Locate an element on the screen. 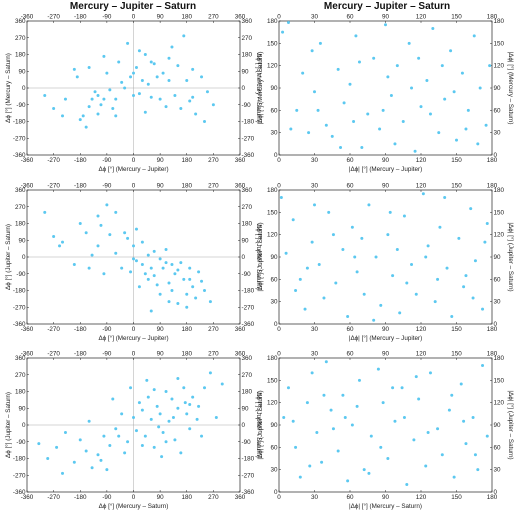 The image size is (520, 519). y-tick-label-right: 150 is located at coordinates (499, 43).